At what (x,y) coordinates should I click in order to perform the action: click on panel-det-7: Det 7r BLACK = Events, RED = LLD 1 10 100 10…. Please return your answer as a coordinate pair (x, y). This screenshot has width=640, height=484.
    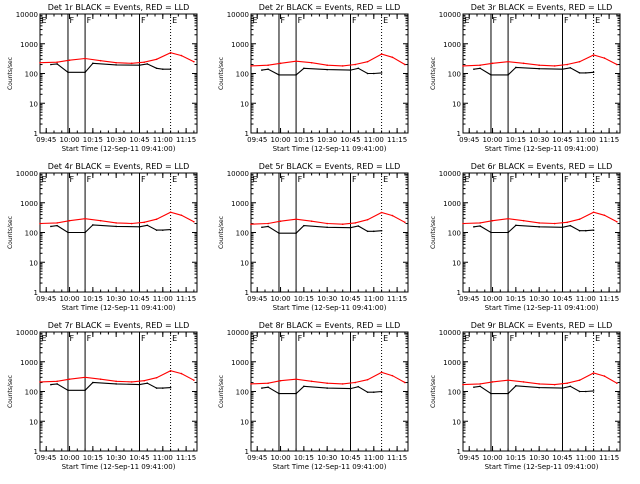
    Looking at the image, I should click on (102, 396).